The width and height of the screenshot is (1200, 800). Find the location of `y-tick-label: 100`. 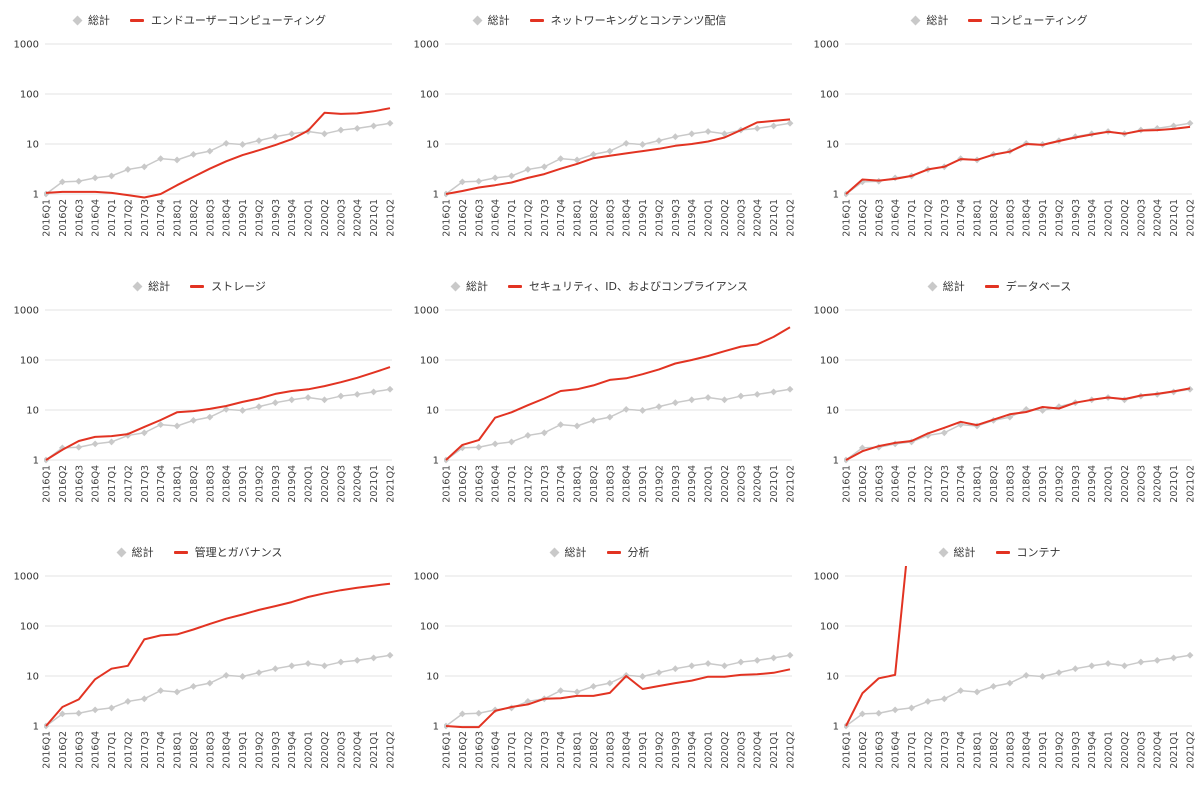

y-tick-label: 100 is located at coordinates (29, 361).